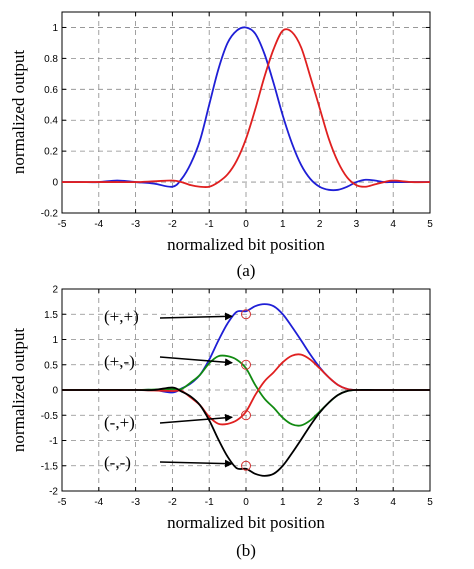 The image size is (474, 569). Describe the element at coordinates (51, 365) in the screenshot. I see `panel-b-ytick-label: 0.5` at that location.